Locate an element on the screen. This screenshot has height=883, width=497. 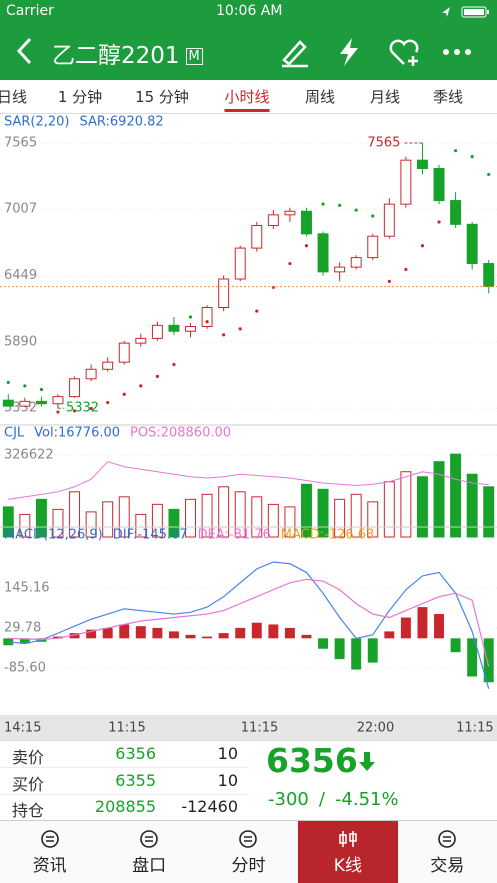
y-tick-label: 7565 is located at coordinates (20, 142).